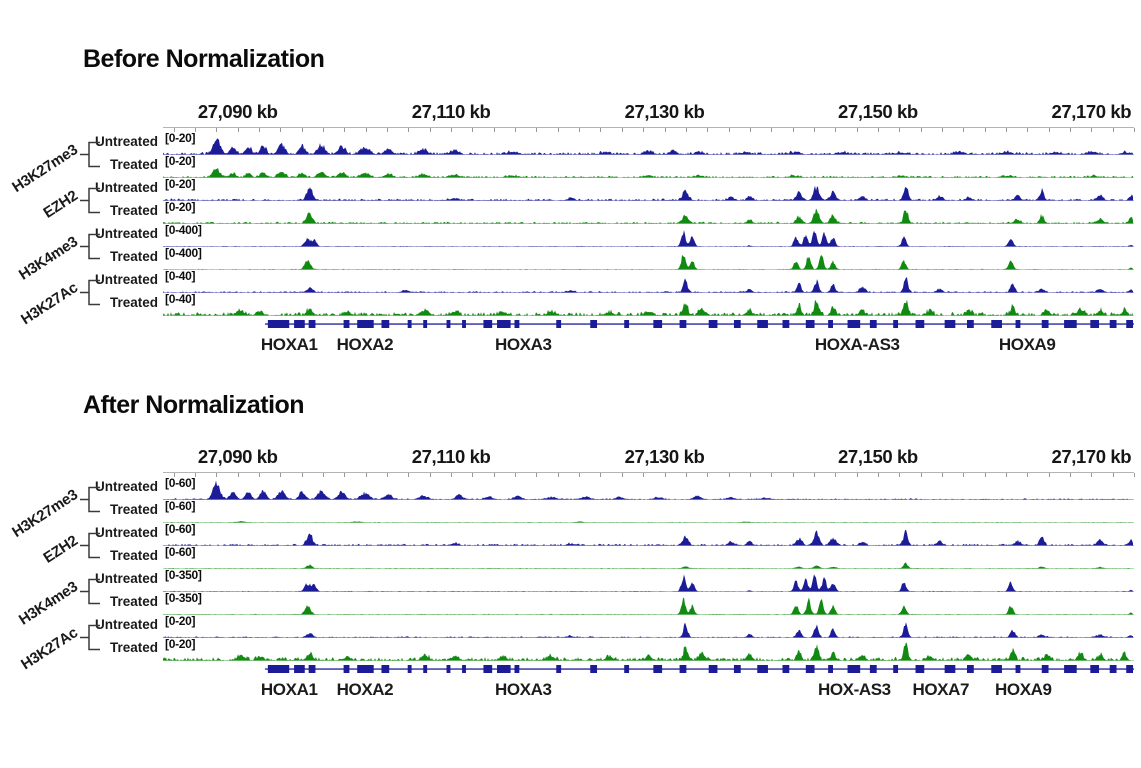  Describe the element at coordinates (451, 456) in the screenshot. I see `ruler-coordinate-label: 27,110 kb` at that location.